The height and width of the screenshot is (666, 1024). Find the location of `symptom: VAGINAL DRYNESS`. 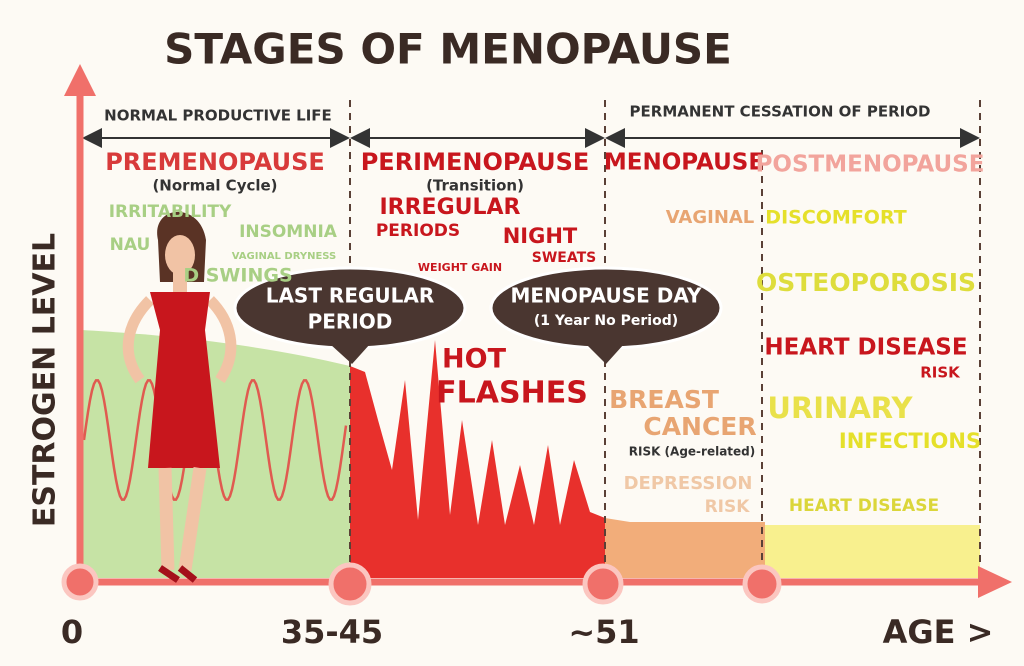

symptom: VAGINAL DRYNESS is located at coordinates (284, 256).